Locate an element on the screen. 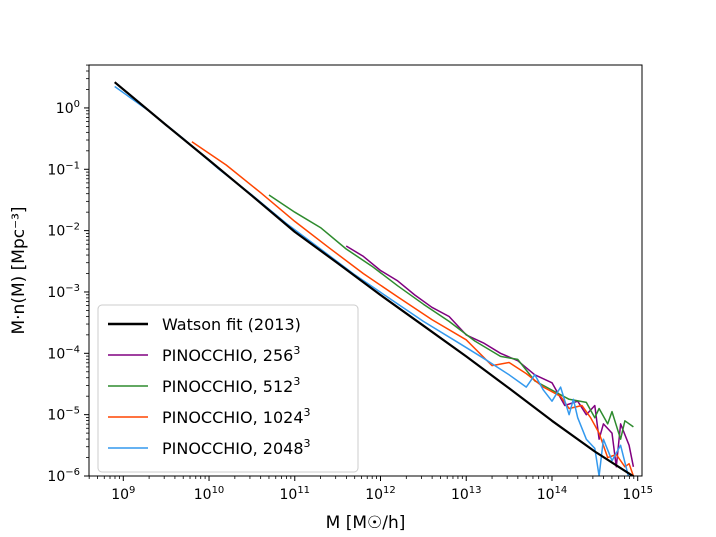 This screenshot has height=537, width=716. y-tick-label: 10⁰ is located at coordinates (68, 108).